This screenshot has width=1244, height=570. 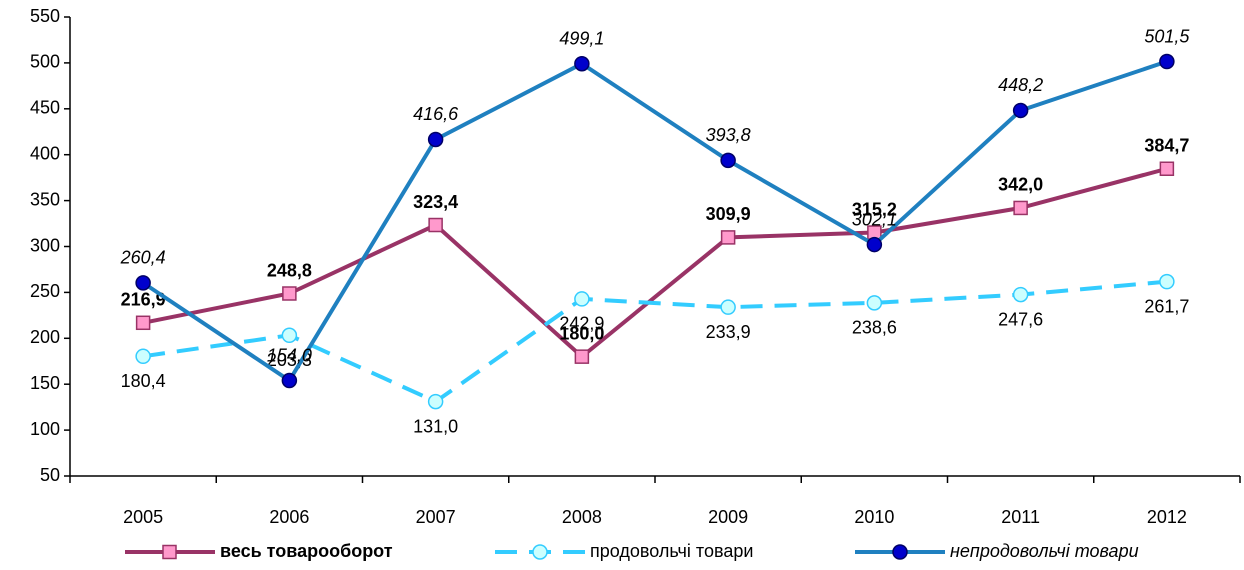 I want to click on x-tick-label: 2010, so click(x=874, y=517).